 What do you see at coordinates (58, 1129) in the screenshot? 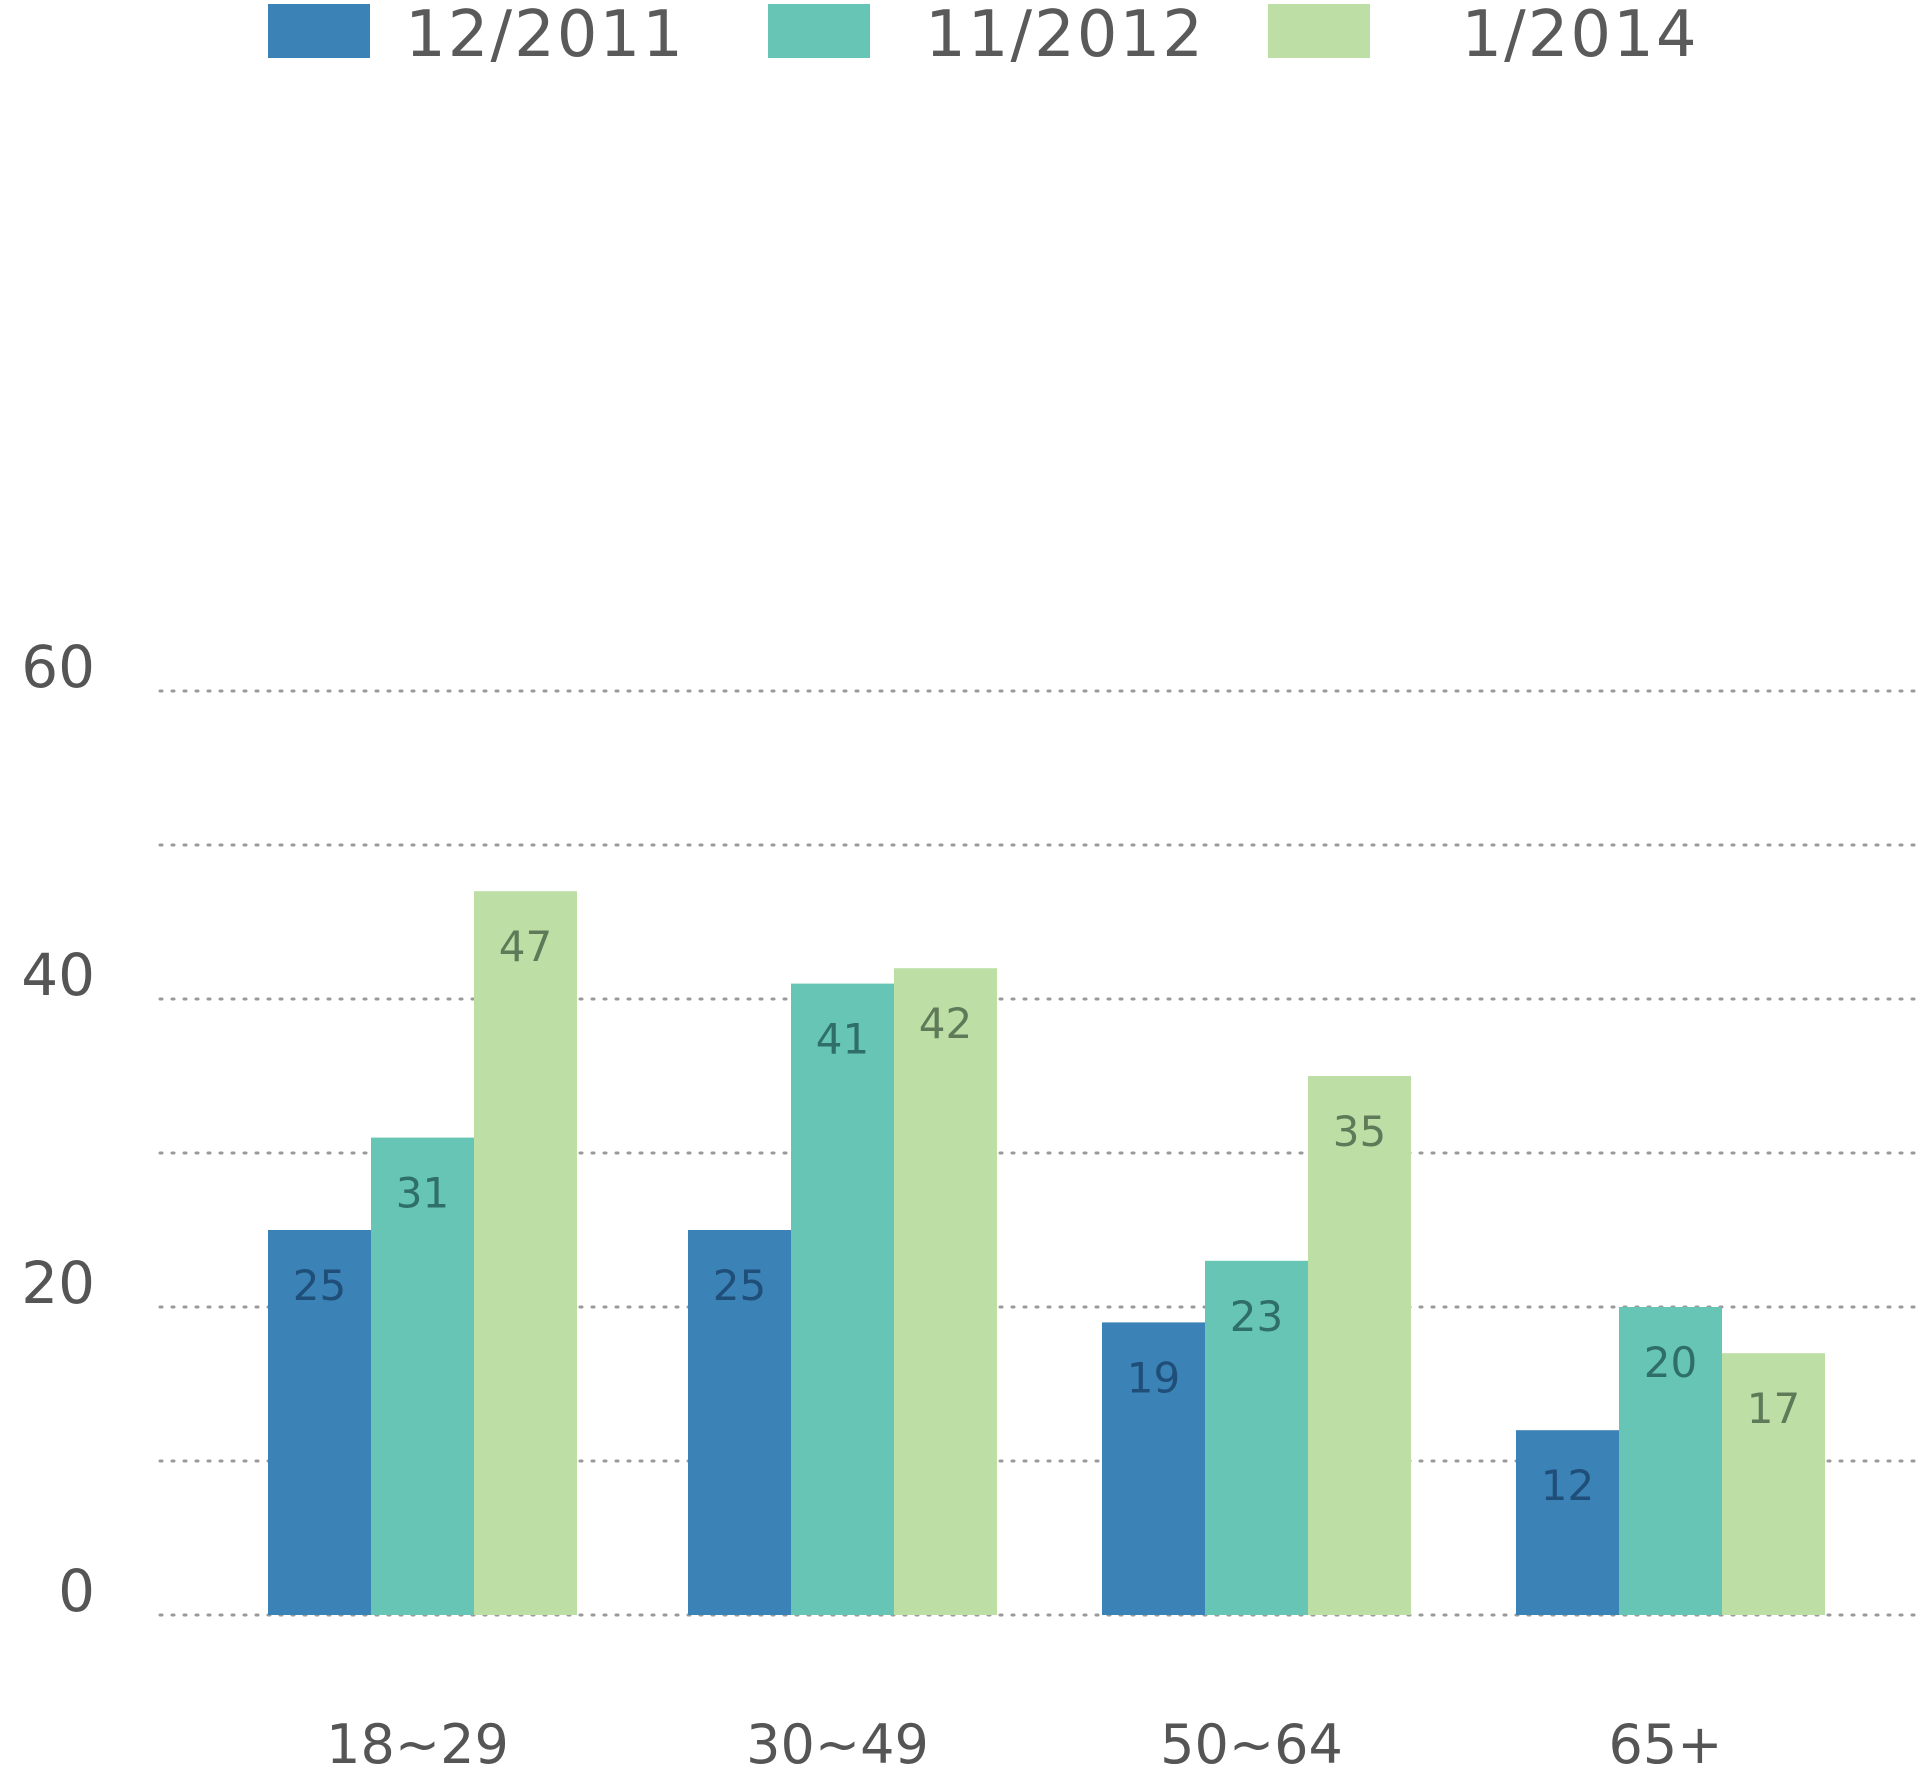
I see `y-axis-ticks: 0 20 40 60` at bounding box center [58, 1129].